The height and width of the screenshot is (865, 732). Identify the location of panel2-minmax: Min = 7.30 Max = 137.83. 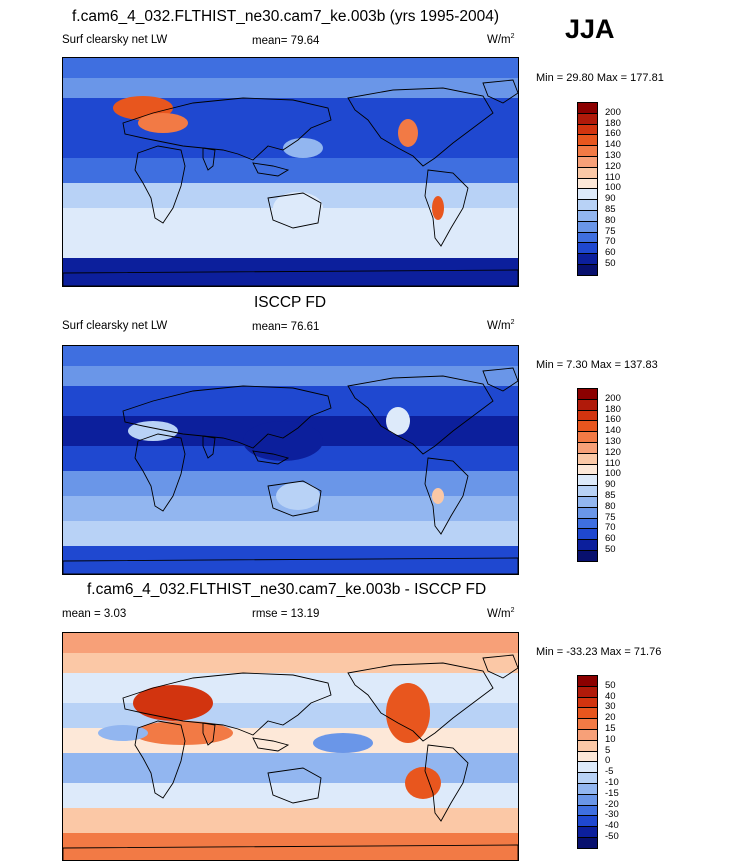
(597, 365).